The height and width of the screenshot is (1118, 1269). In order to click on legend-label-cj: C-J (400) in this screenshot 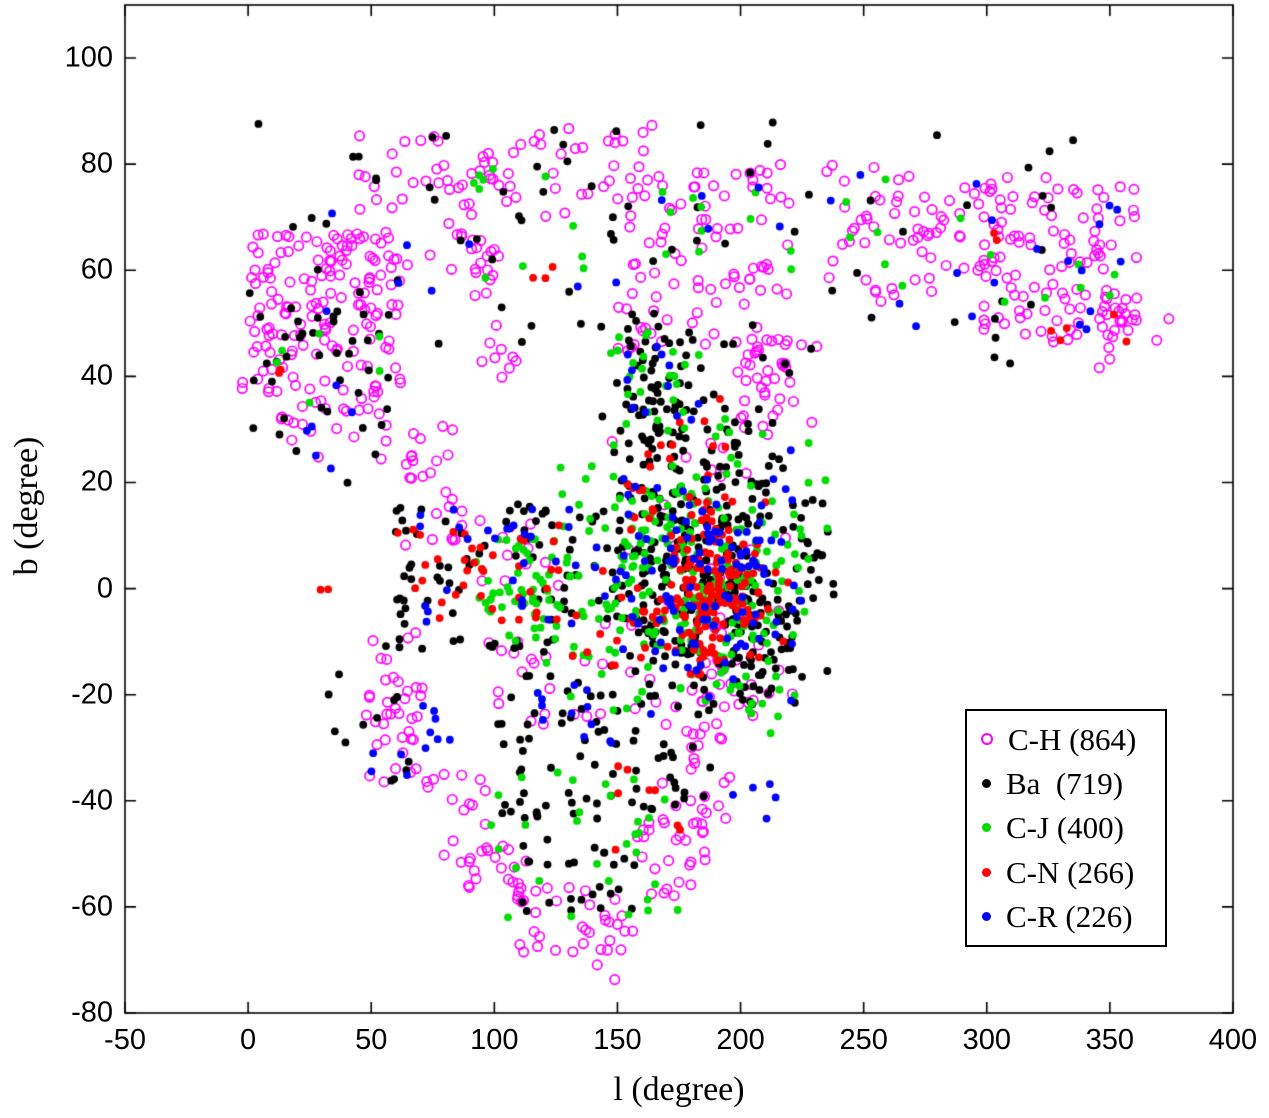, I will do `click(1065, 828)`.